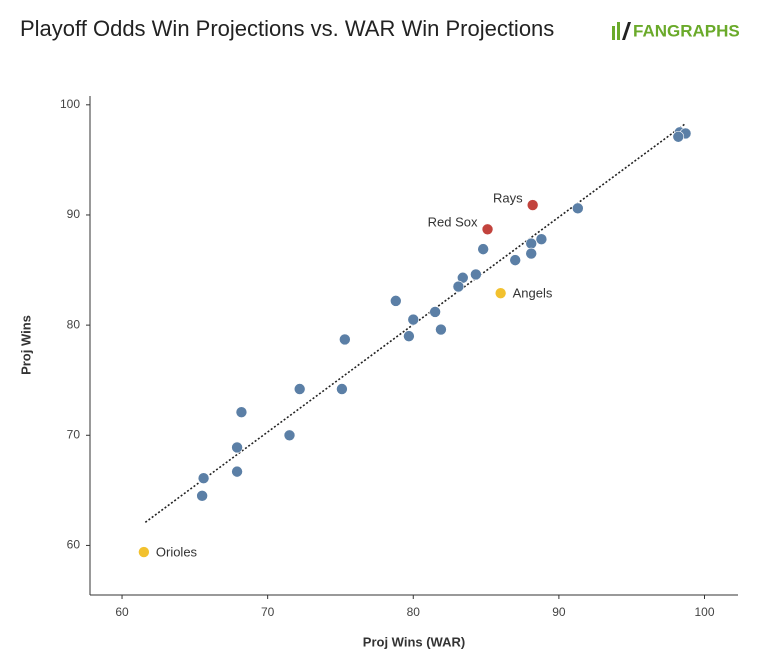 This screenshot has width=768, height=672. What do you see at coordinates (74, 214) in the screenshot?
I see `y-tick-label: 90` at bounding box center [74, 214].